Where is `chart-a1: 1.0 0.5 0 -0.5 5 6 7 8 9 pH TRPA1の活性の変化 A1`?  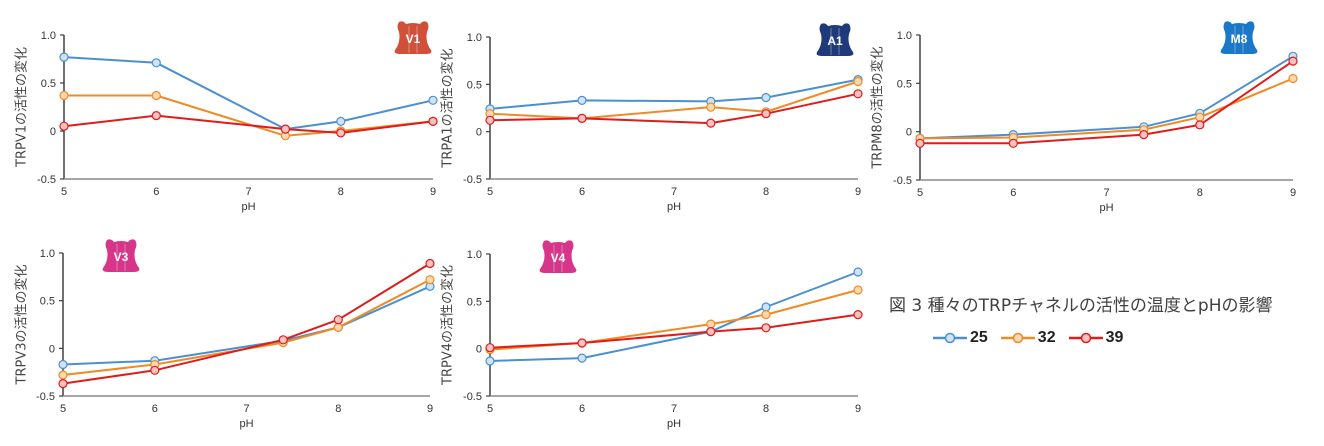
chart-a1: 1.0 0.5 0 -0.5 5 6 7 8 9 pH TRPA1の活性の変化 A1 is located at coordinates (651, 118).